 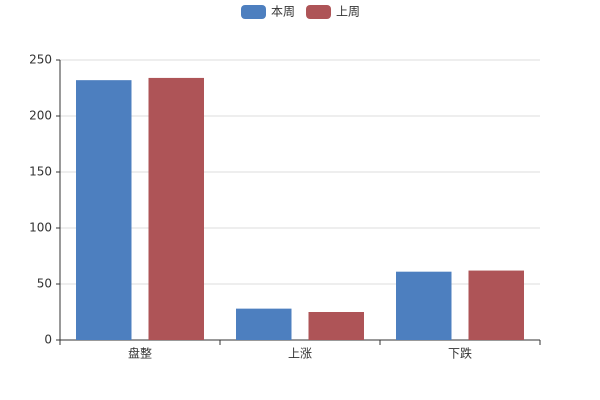 I want to click on y-tick-label: 250, so click(x=40, y=60).